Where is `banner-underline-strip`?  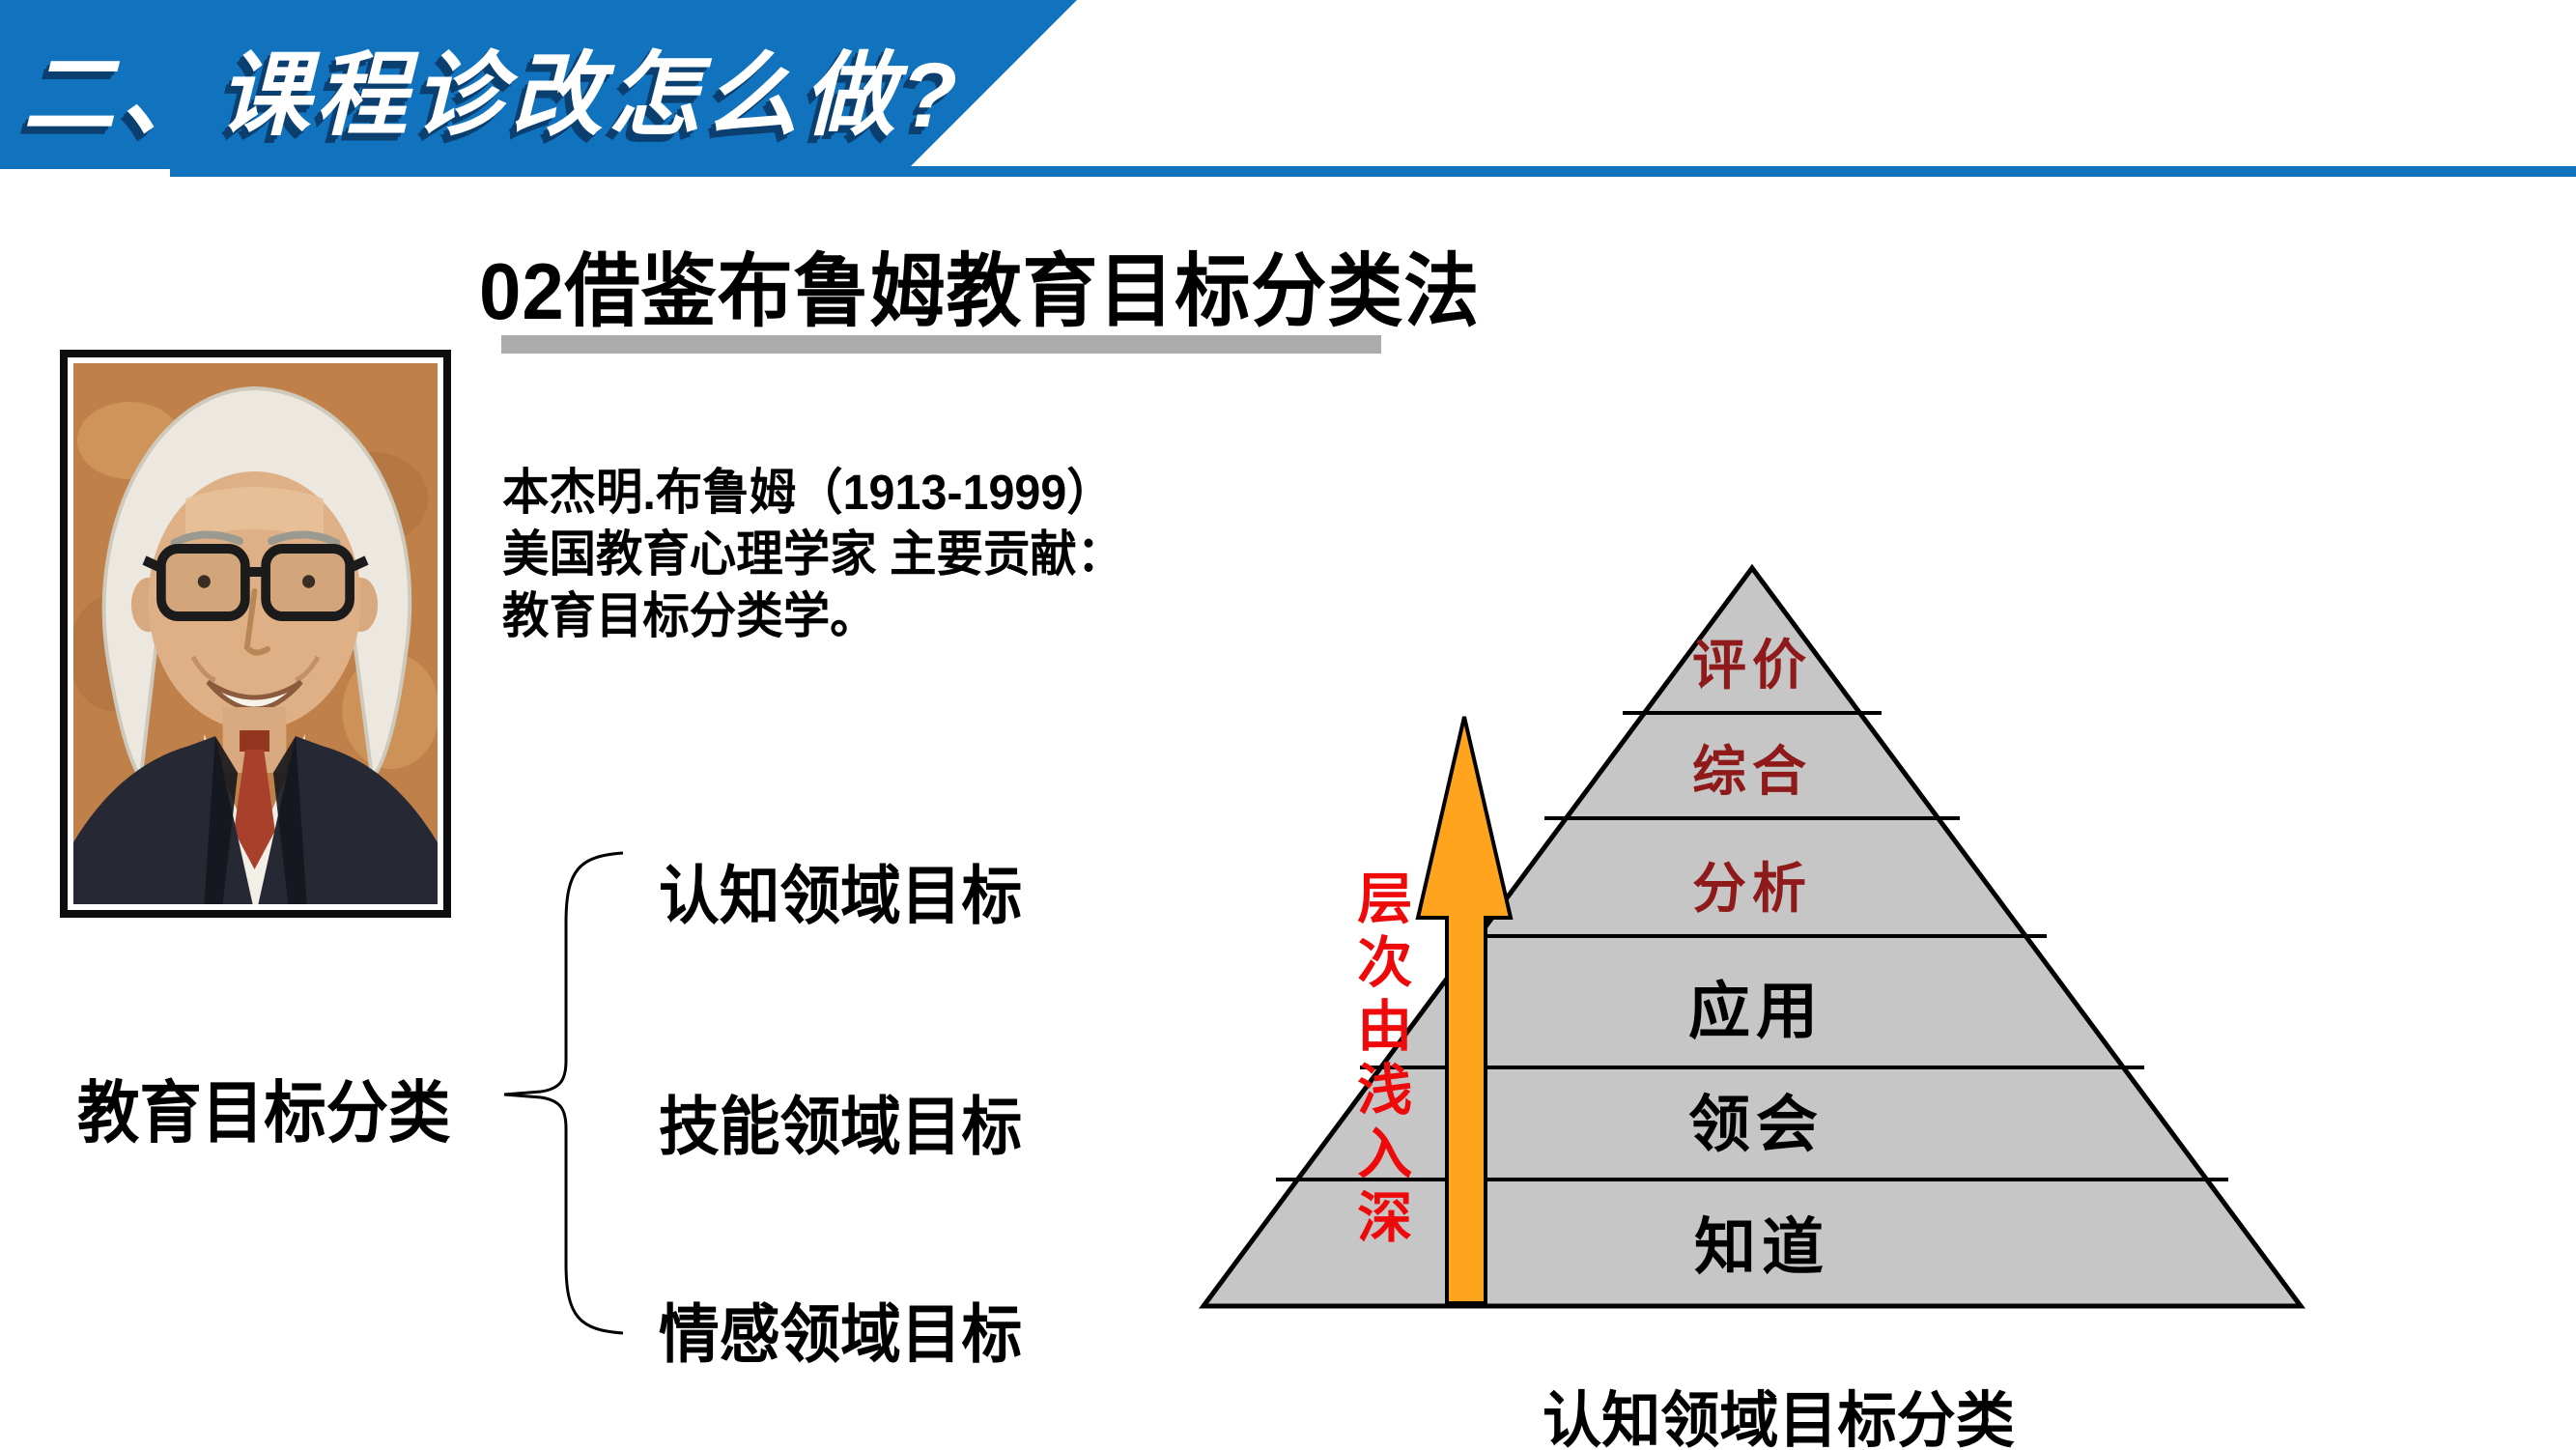 banner-underline-strip is located at coordinates (1373, 172).